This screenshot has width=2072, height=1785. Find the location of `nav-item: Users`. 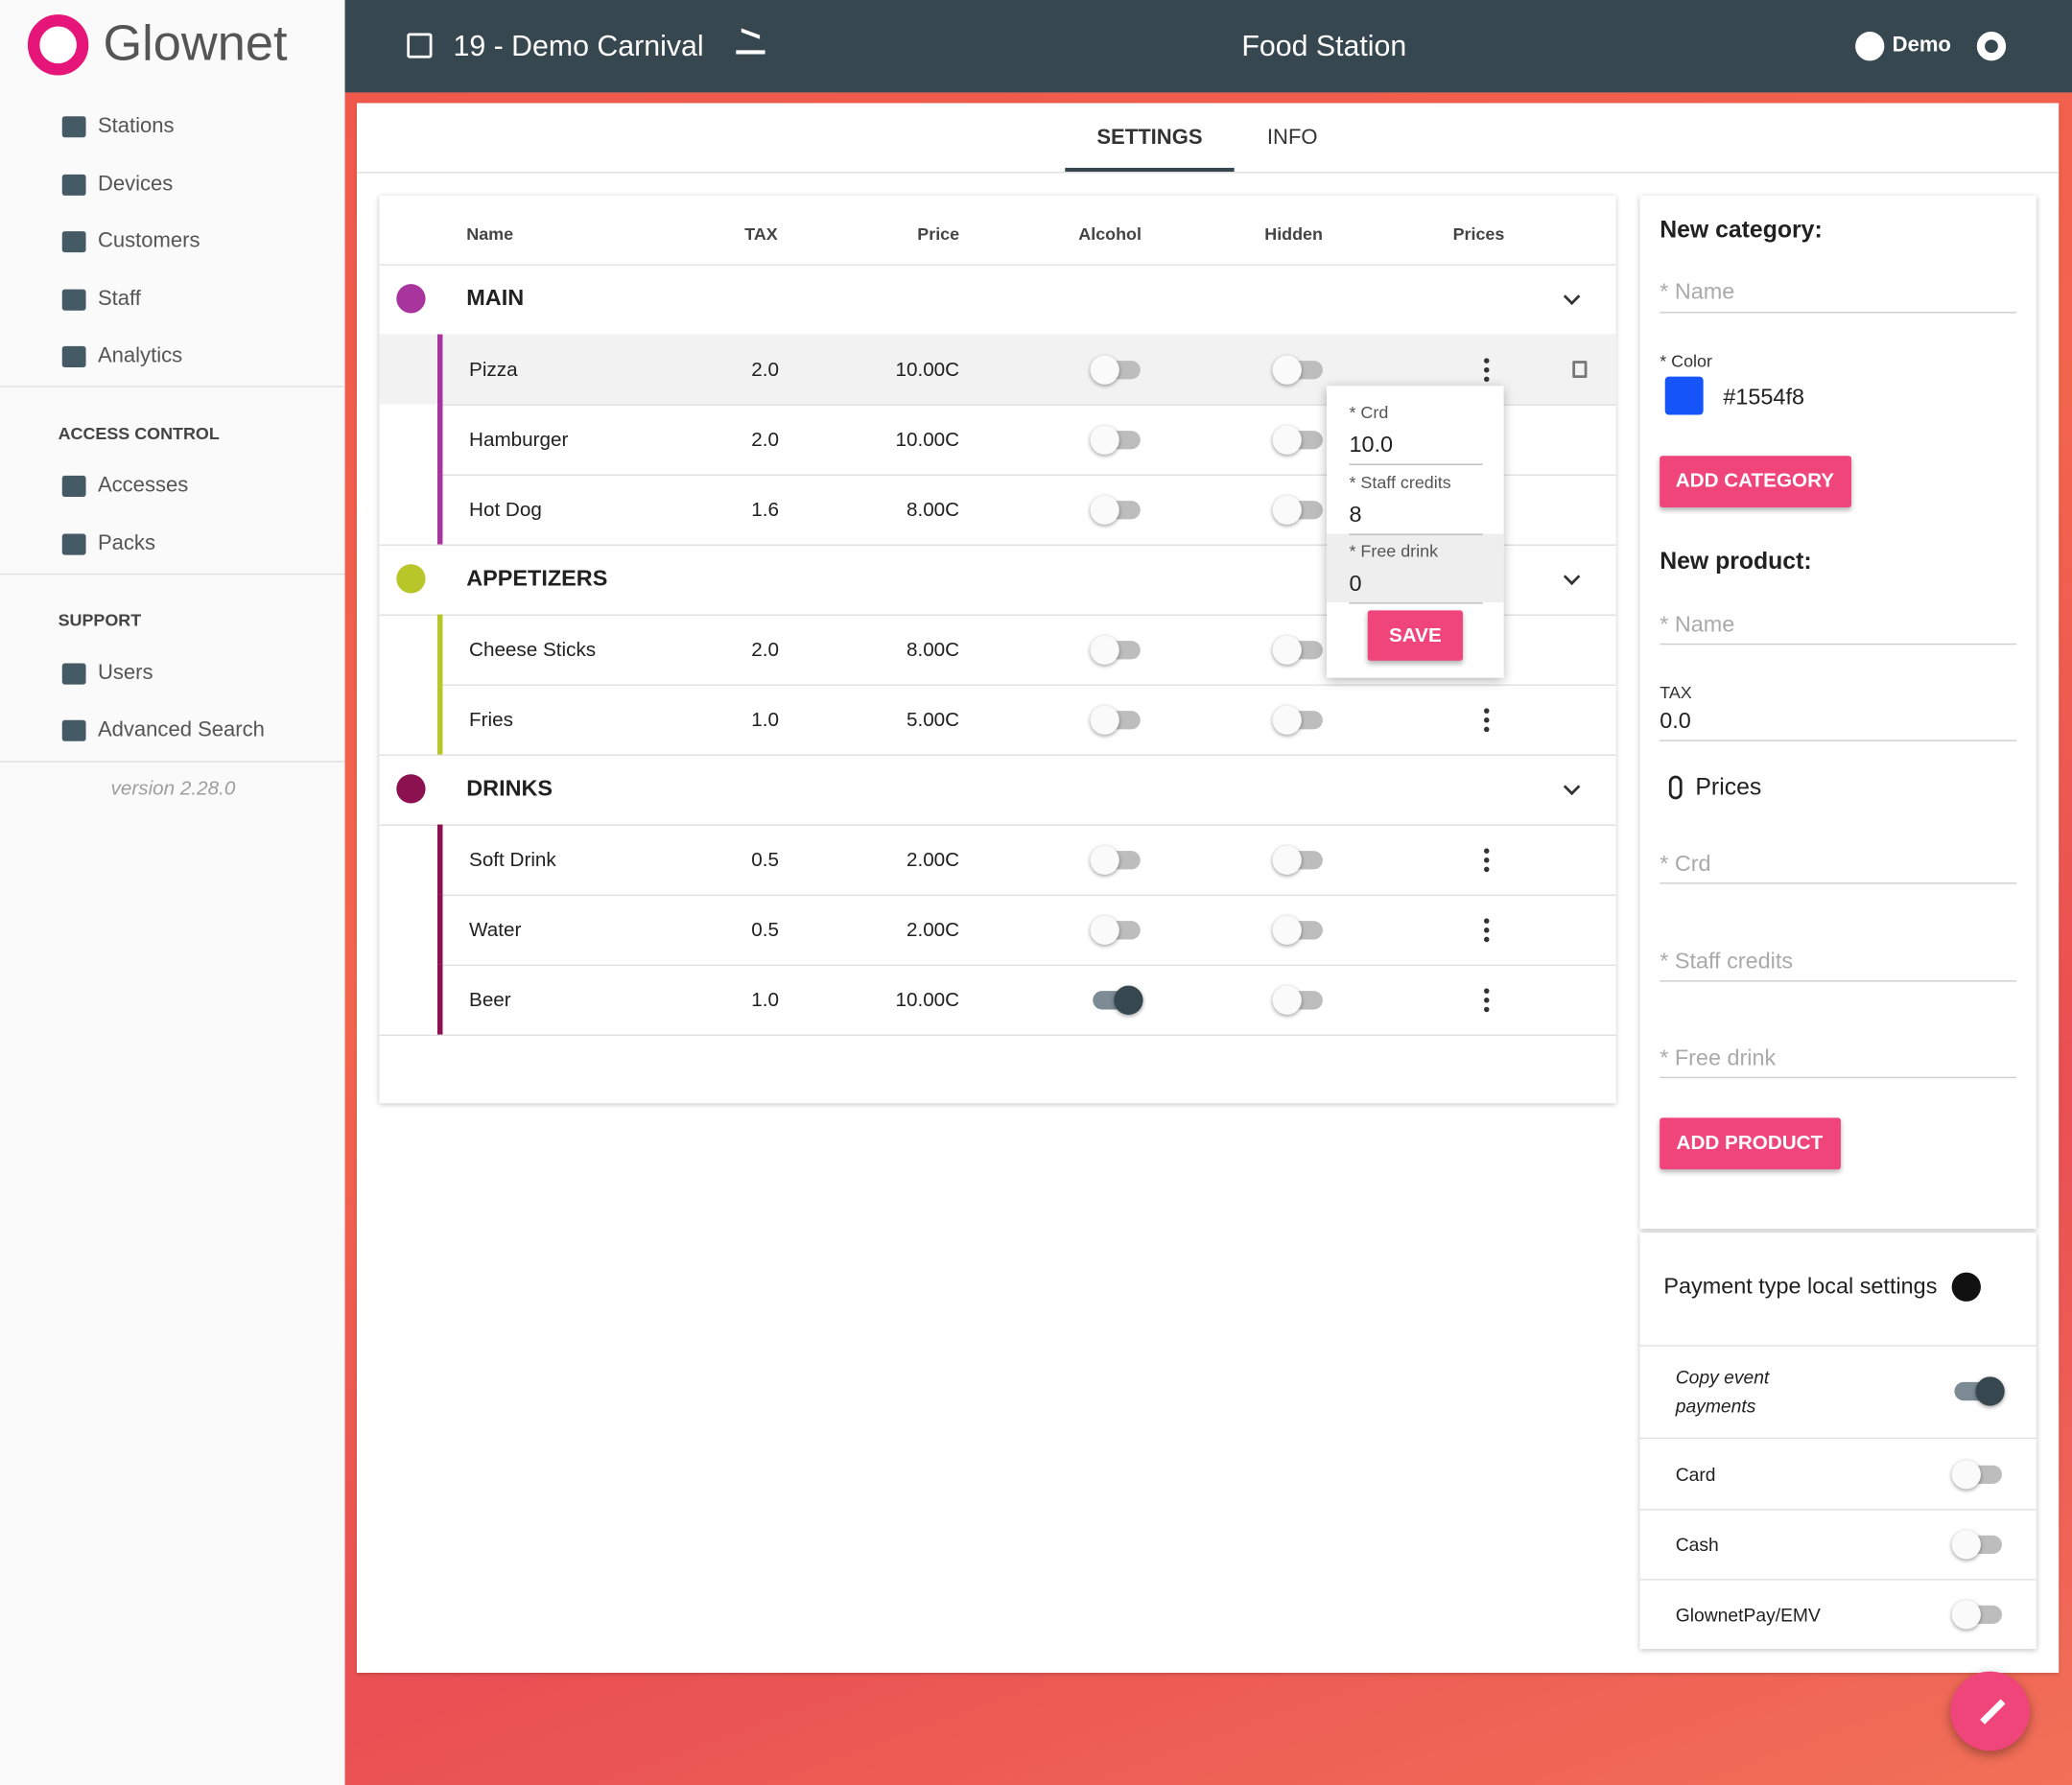

nav-item: Users is located at coordinates (125, 673).